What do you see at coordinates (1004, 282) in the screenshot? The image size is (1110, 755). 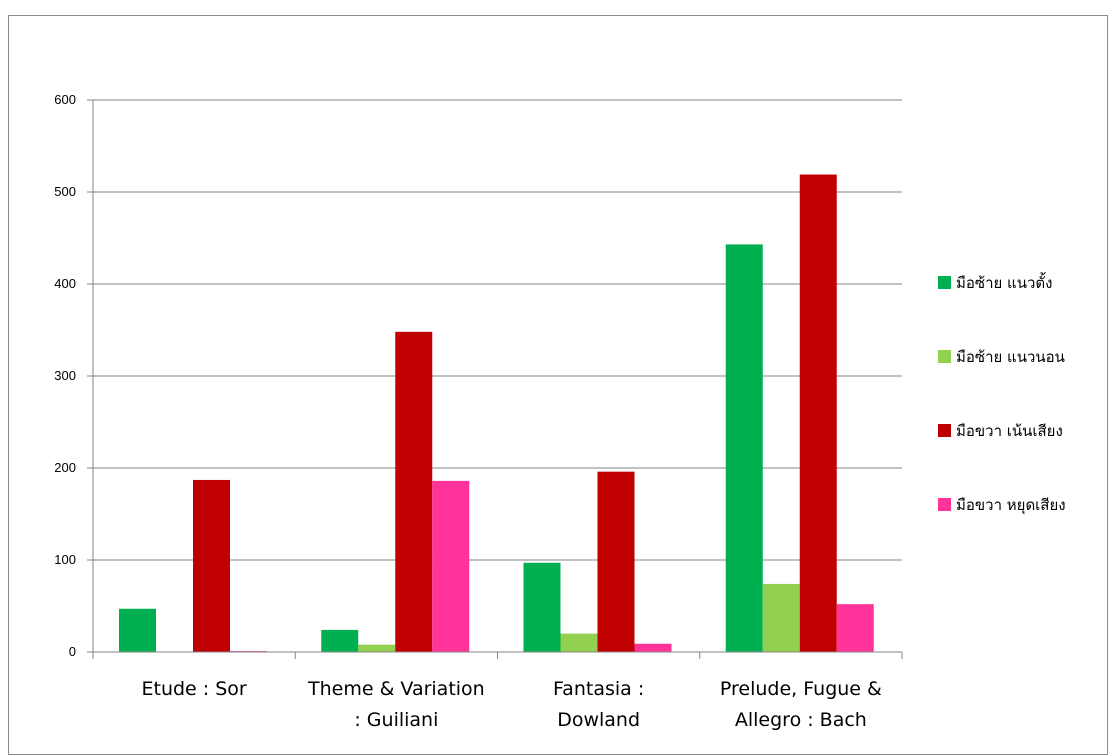 I see `legend-label-1: มือซ้าย แนวตั้ง` at bounding box center [1004, 282].